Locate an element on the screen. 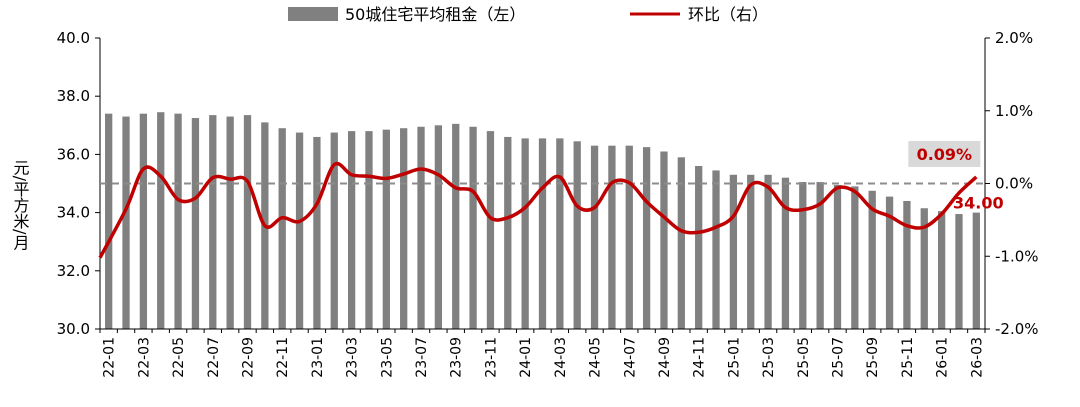  x-tick-label: 24-01 is located at coordinates (526, 357).